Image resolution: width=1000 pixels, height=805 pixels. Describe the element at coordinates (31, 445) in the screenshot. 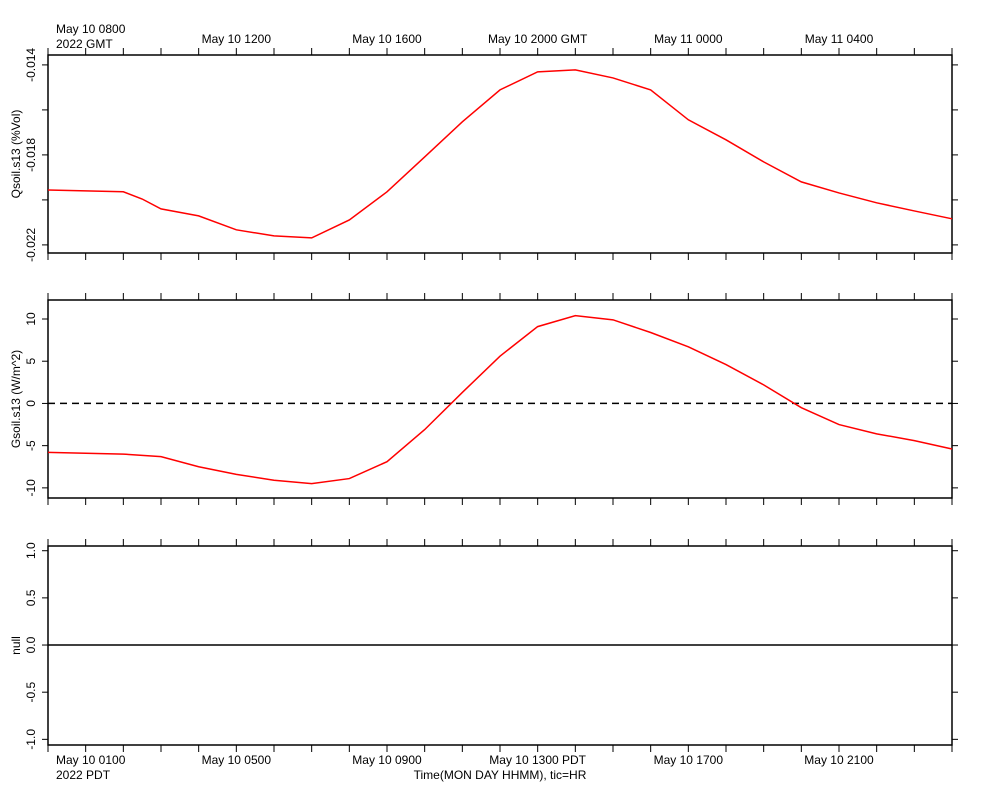

I see `y-tick-label: -5` at that location.